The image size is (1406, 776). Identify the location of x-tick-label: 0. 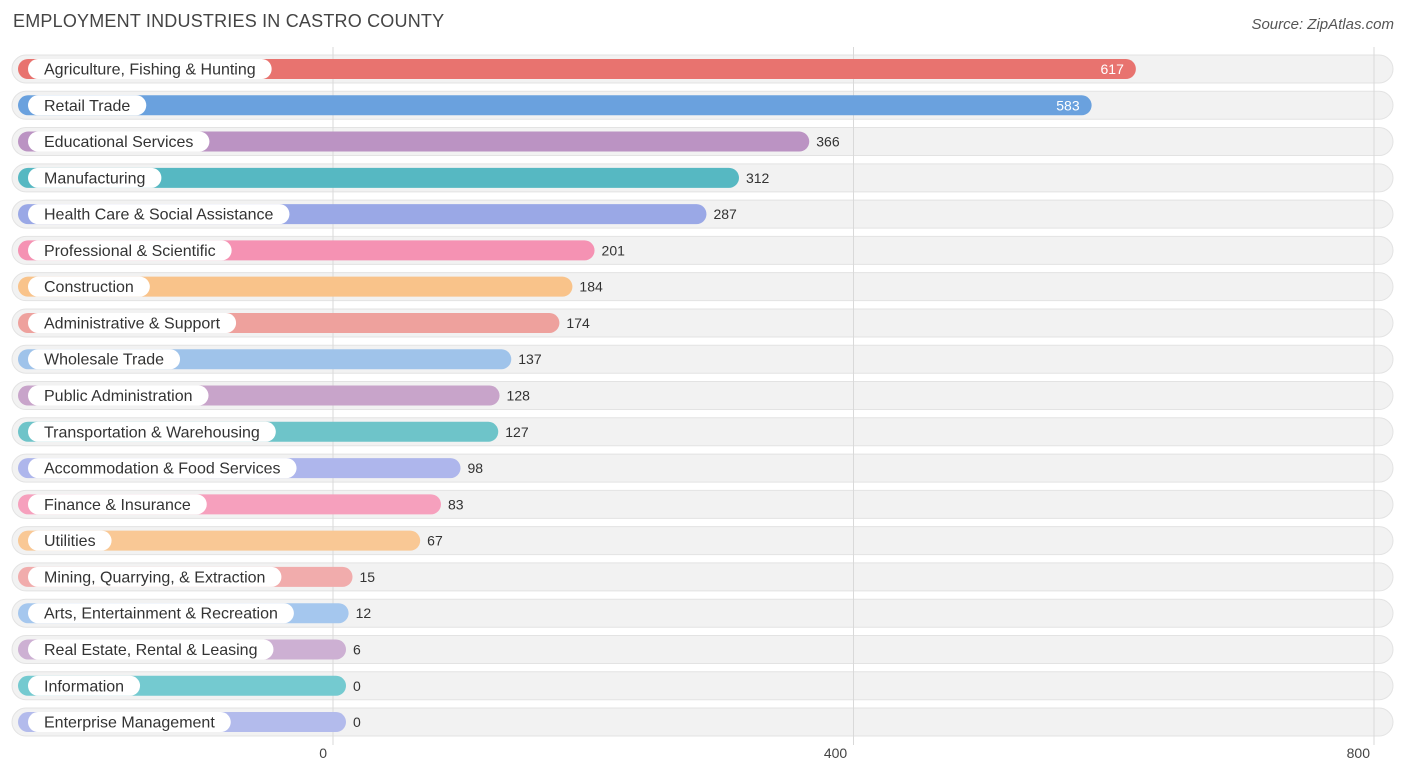
(323, 753).